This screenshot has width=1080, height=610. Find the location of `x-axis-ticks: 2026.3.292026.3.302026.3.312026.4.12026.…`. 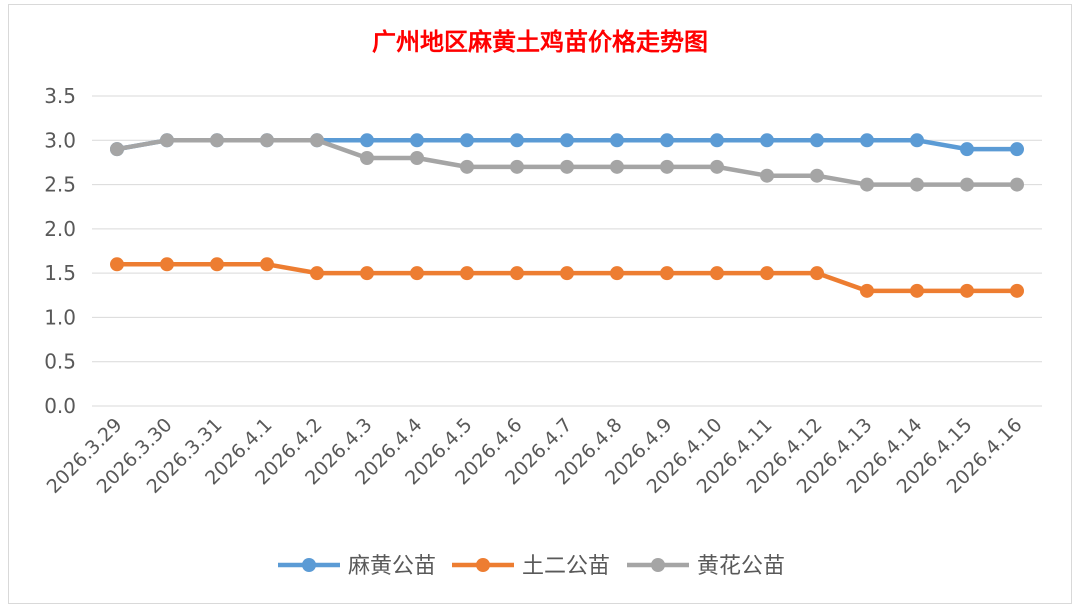

x-axis-ticks: 2026.3.292026.3.302026.3.312026.4.12026.… is located at coordinates (535, 456).